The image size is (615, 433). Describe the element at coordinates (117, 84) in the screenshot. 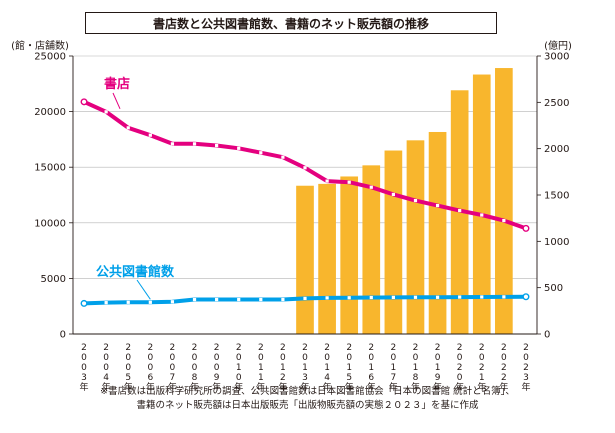

I see `series-label-bookstores: 書店` at that location.